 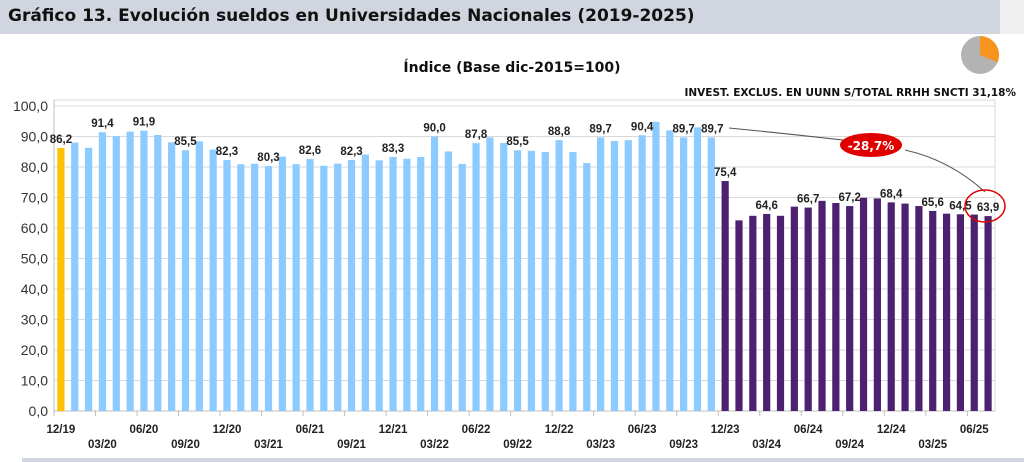 I want to click on y-tick-label: 100,0, so click(x=30, y=106).